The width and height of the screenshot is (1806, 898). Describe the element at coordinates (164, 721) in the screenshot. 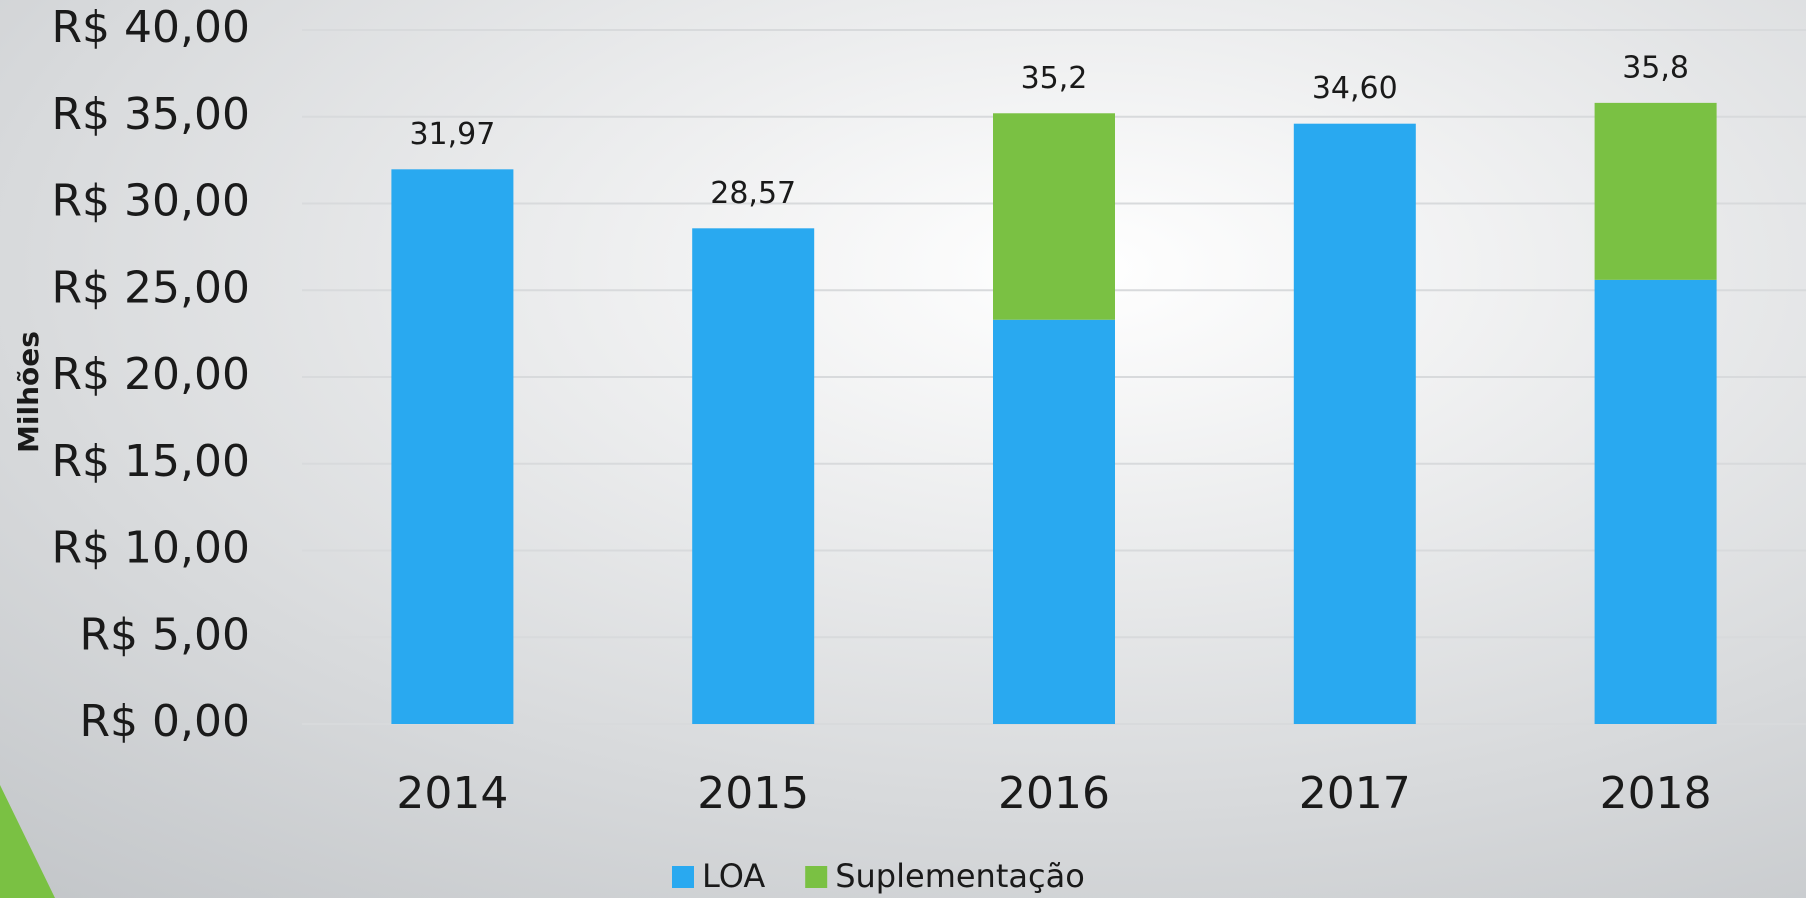

I see `y-tick-label: R$ 0,00` at that location.